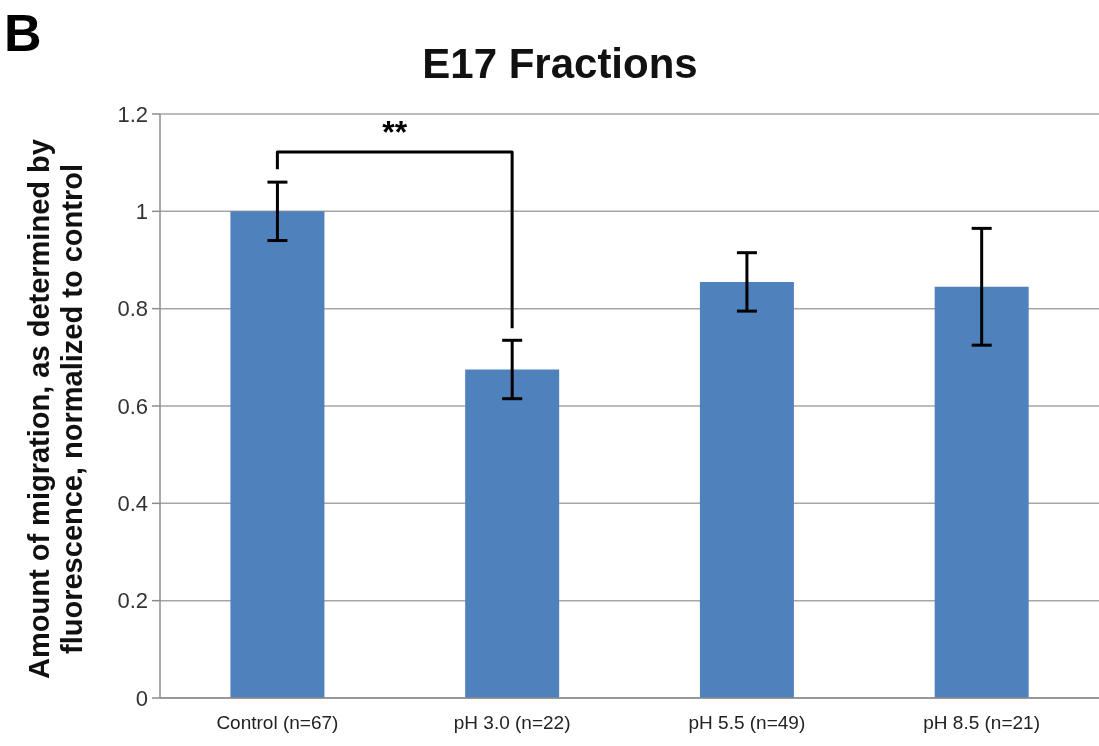 The image size is (1099, 746). What do you see at coordinates (141, 212) in the screenshot?
I see `y-tick-label: 1` at bounding box center [141, 212].